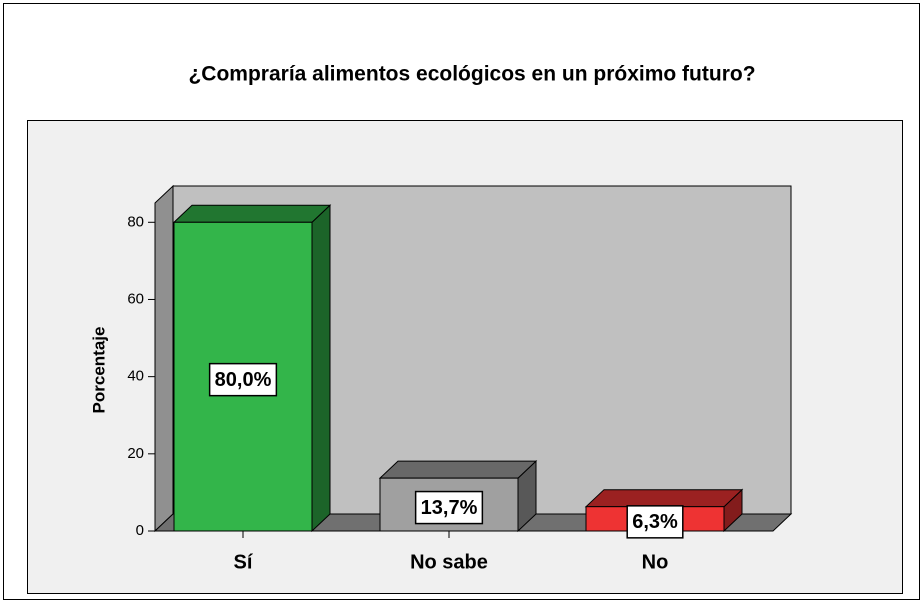 The width and height of the screenshot is (923, 604). What do you see at coordinates (244, 562) in the screenshot?
I see `x-tick-label: Sí` at bounding box center [244, 562].